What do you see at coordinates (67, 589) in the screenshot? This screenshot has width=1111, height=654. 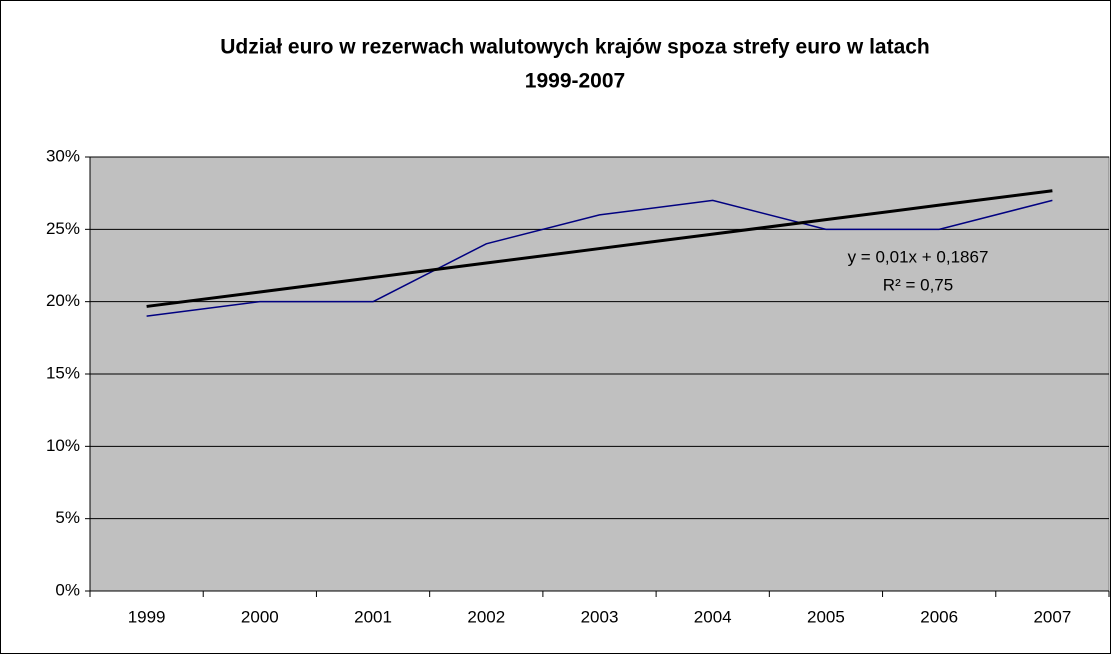 I see `y-tick-label: 0%` at bounding box center [67, 589].